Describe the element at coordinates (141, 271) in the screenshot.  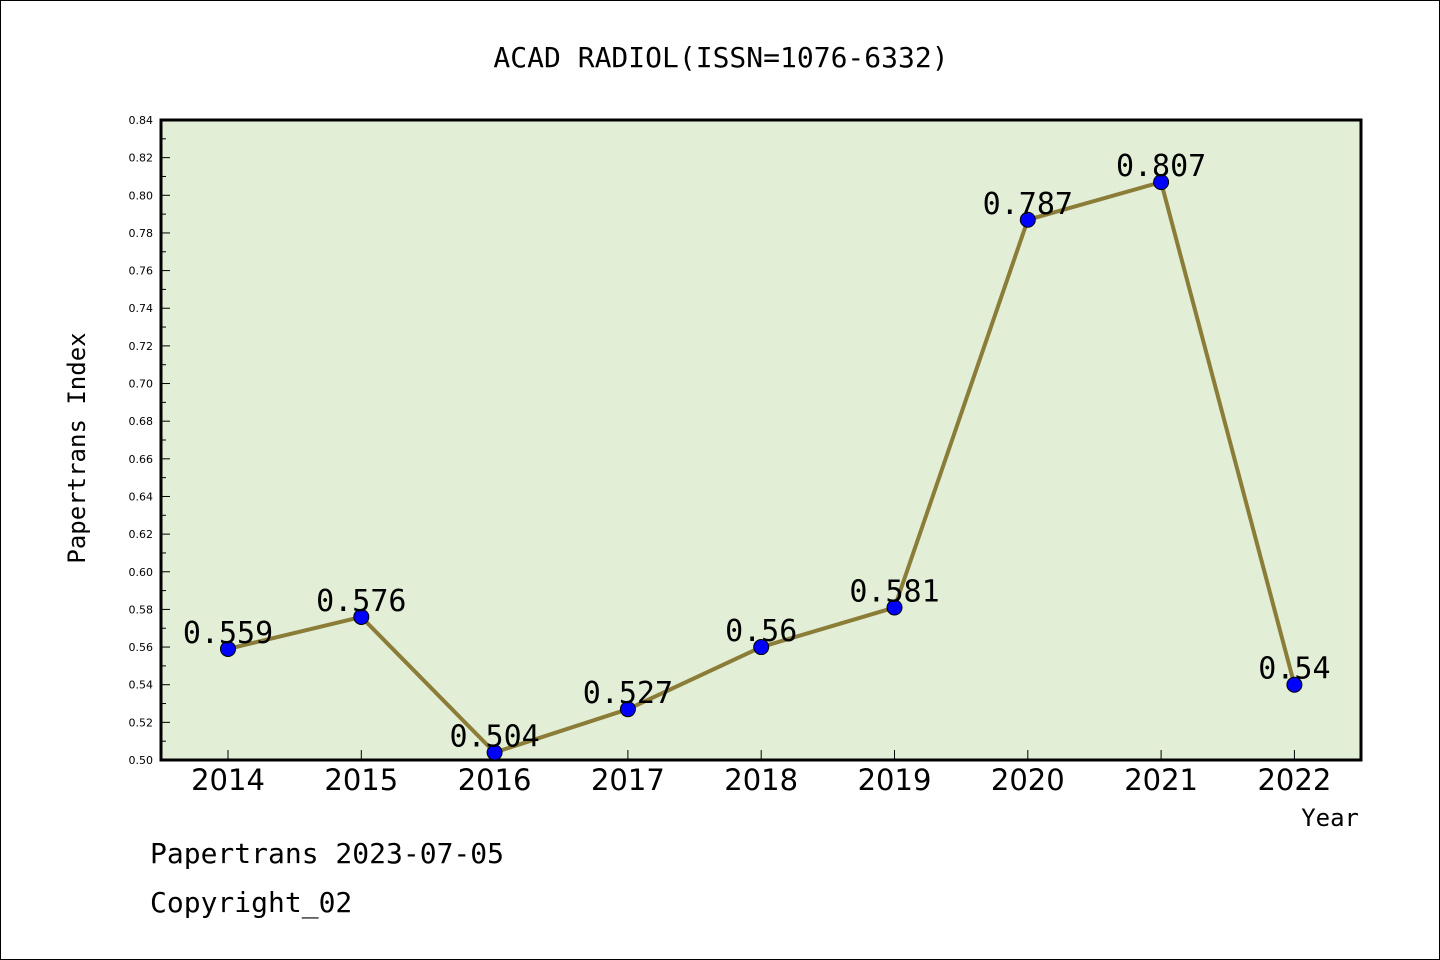
I see `y-tick-label: 0.76` at that location.